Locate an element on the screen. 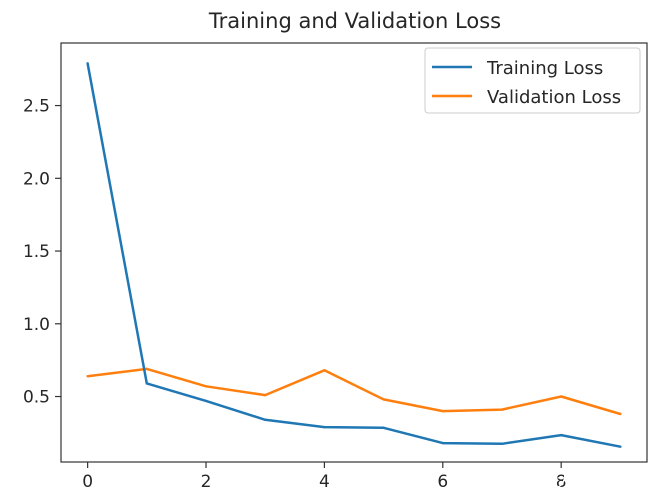  y-tick-label: 1.5 is located at coordinates (36, 252).